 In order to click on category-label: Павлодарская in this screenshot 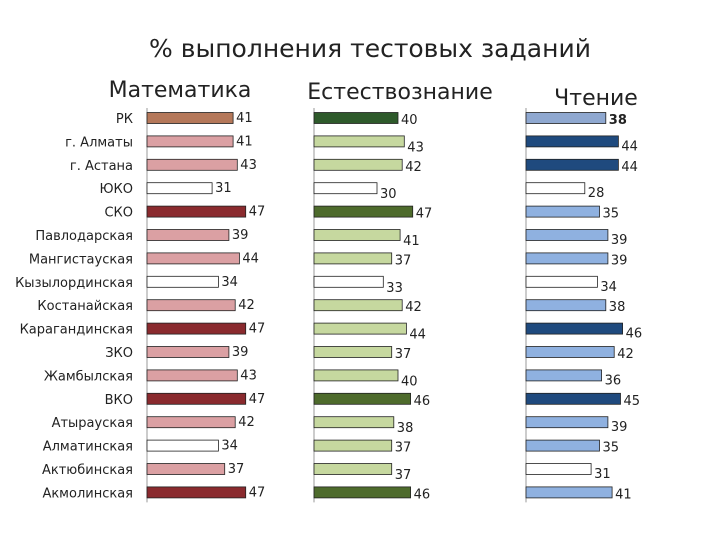, I will do `click(84, 236)`.